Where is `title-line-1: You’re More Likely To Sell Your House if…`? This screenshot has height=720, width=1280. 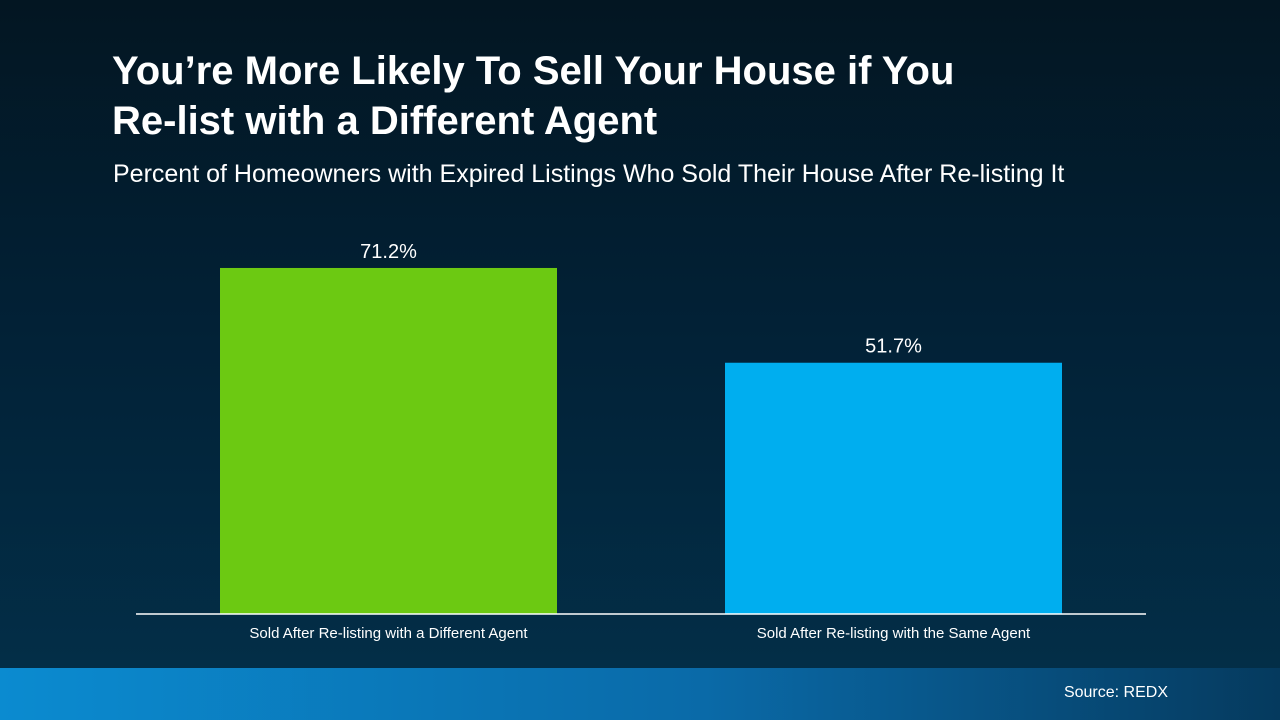 title-line-1: You’re More Likely To Sell Your House if… is located at coordinates (533, 71).